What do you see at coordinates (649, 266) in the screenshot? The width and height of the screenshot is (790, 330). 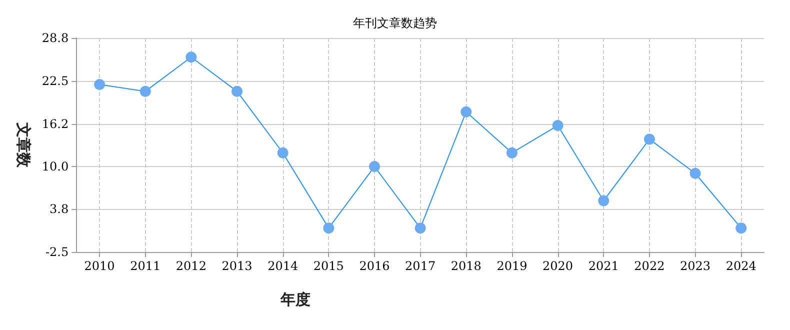 I see `x-tick-label: 2022` at bounding box center [649, 266].